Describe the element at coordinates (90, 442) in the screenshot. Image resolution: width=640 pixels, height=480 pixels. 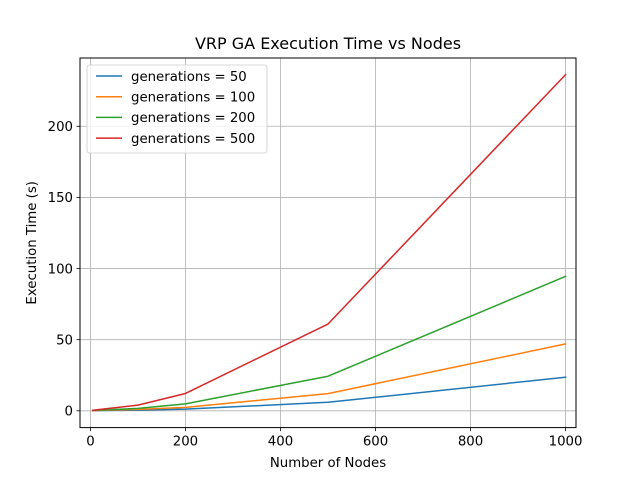
I see `x-tick-label: 0` at that location.